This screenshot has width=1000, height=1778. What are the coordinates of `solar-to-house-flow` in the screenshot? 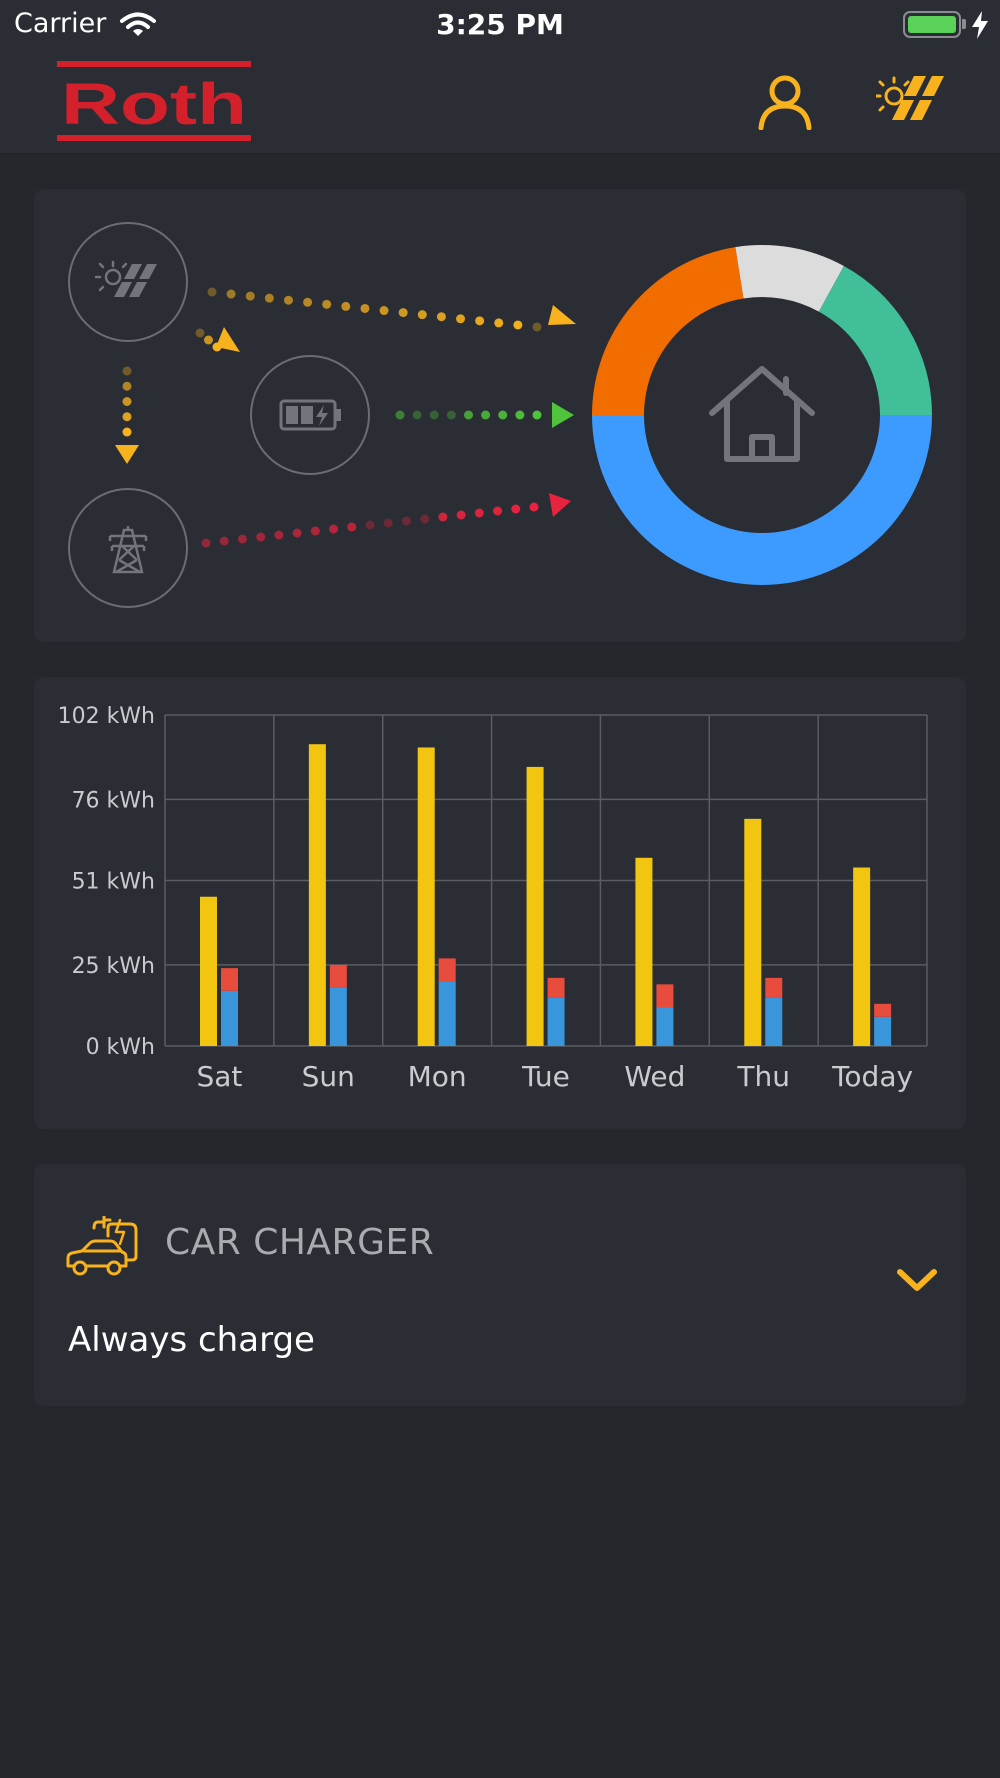 It's located at (391, 309).